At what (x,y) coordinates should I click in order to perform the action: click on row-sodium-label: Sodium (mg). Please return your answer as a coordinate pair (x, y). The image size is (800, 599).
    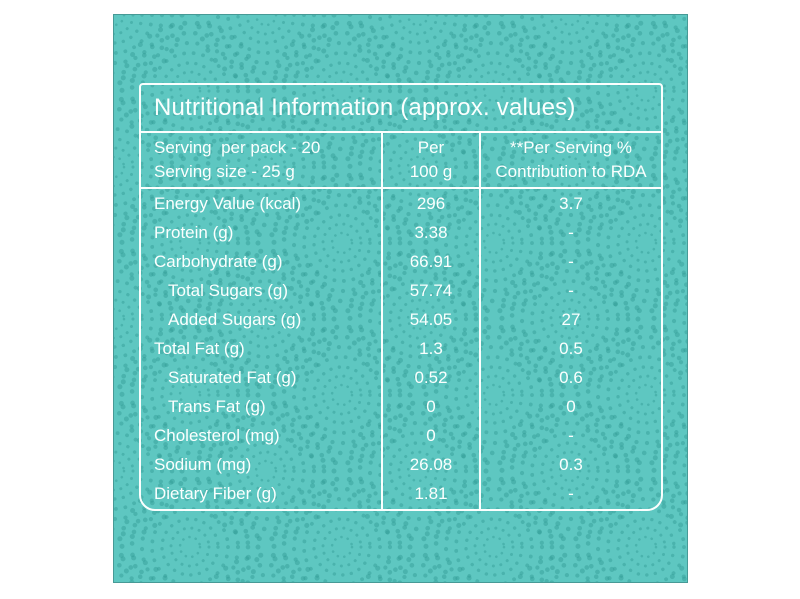
    Looking at the image, I should click on (203, 465).